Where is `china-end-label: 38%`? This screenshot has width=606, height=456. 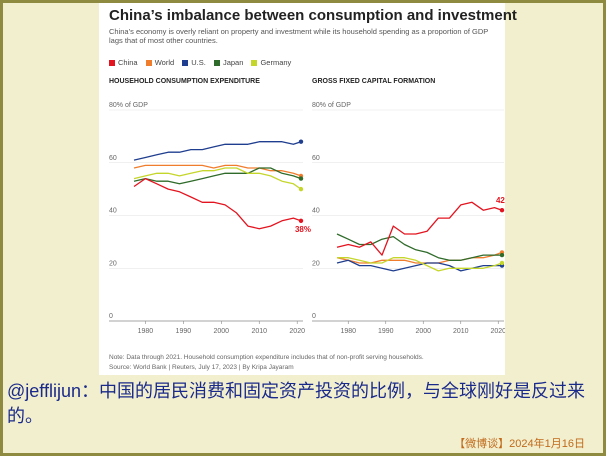 china-end-label: 38% is located at coordinates (303, 229).